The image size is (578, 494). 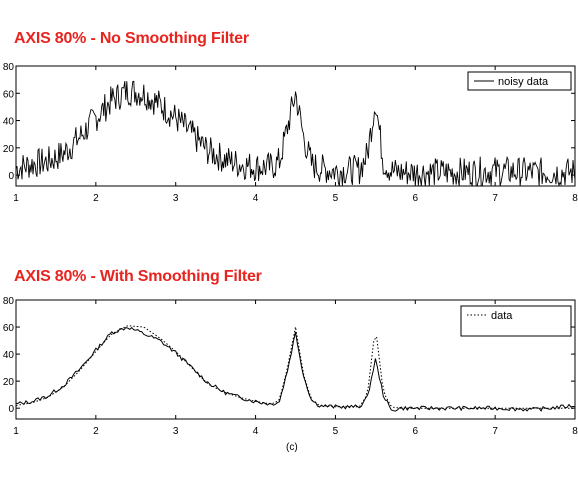 I want to click on bottom-chart-title: AXIS 80% - With Smoothing Filter, so click(x=138, y=276).